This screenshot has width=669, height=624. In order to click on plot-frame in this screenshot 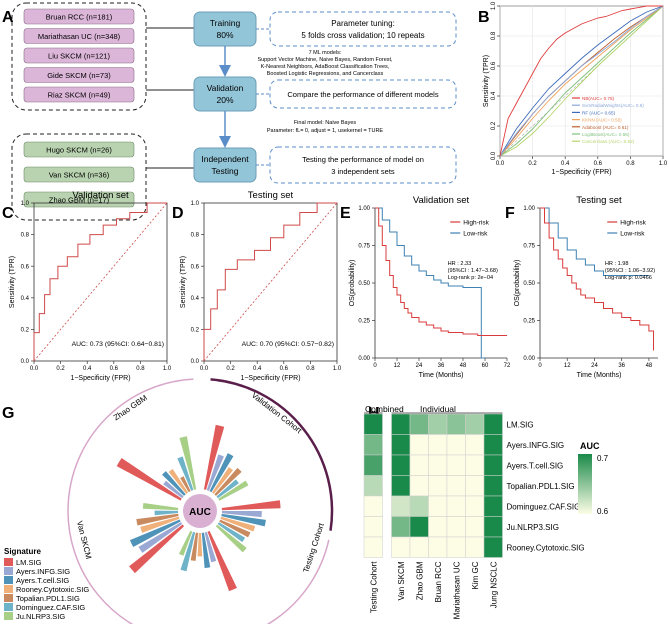, I will do `click(100, 282)`.